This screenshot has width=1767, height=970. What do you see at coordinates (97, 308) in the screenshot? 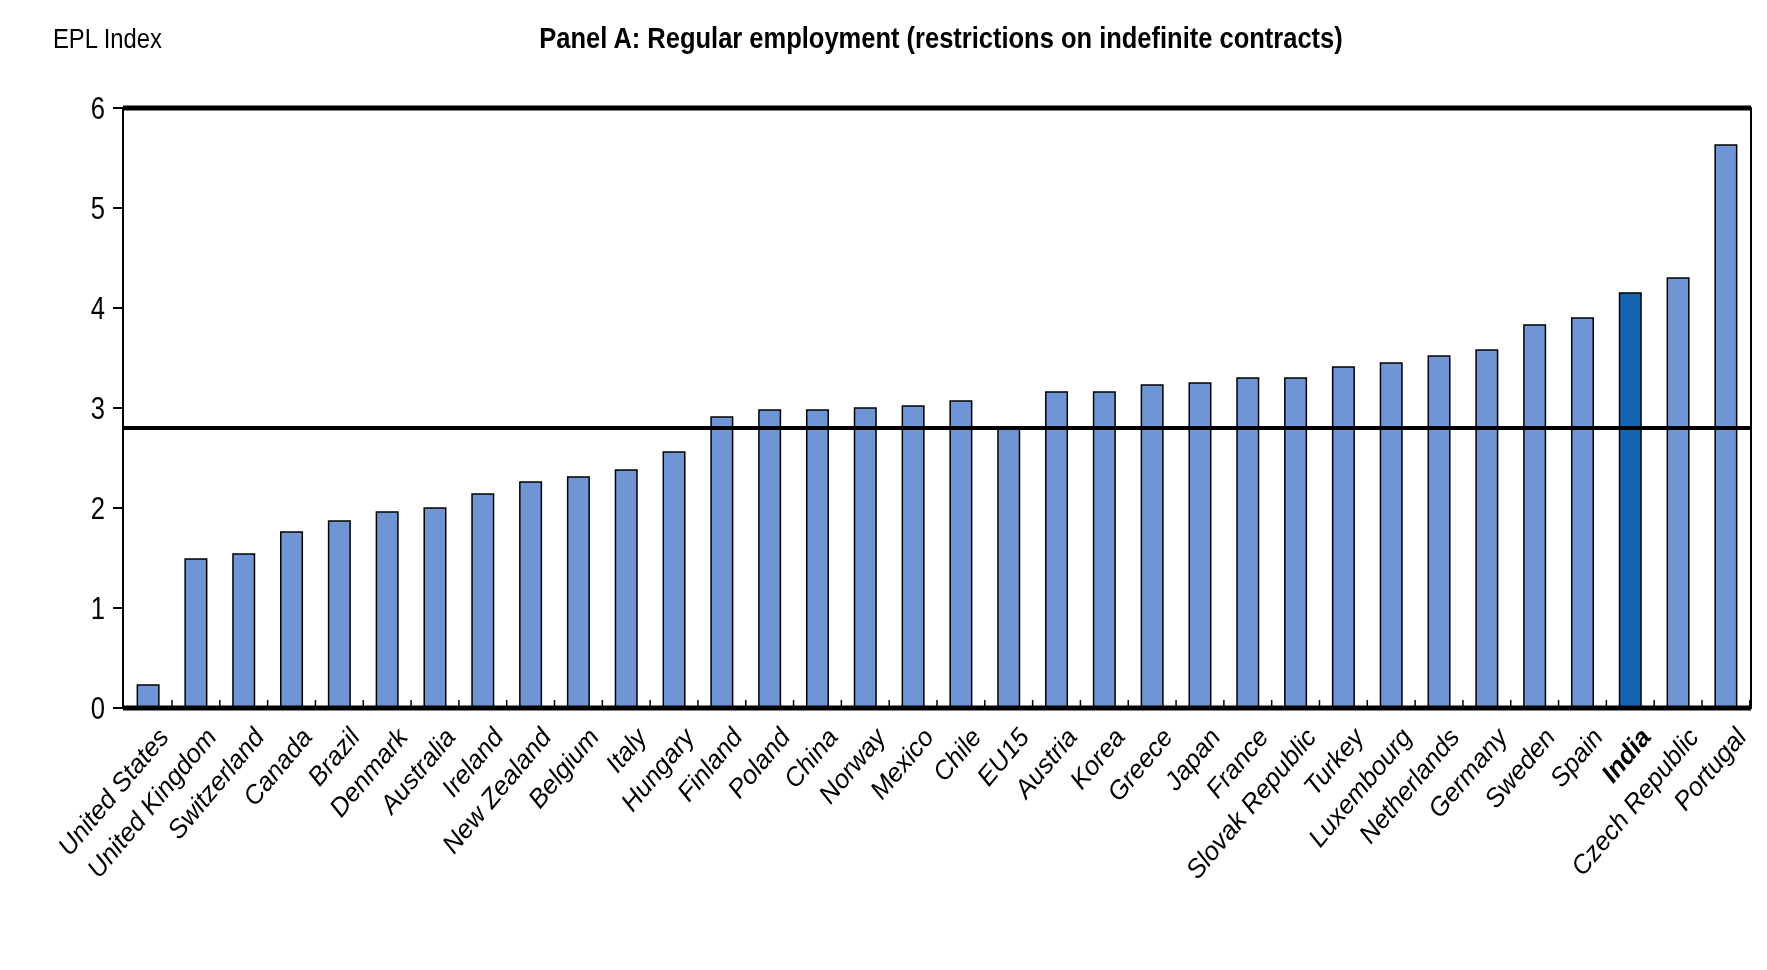
I see `y-tick-label: 4` at bounding box center [97, 308].